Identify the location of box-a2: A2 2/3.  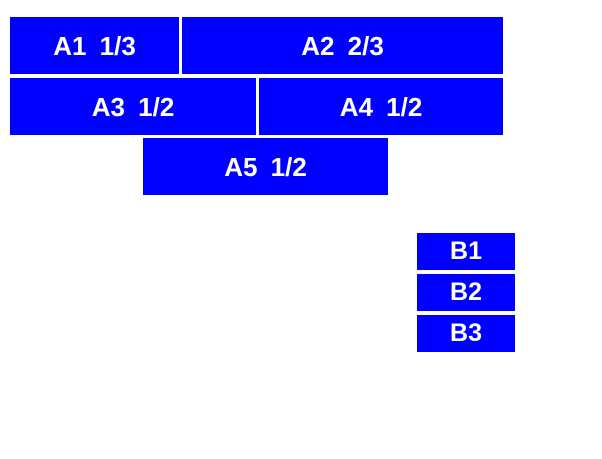
(342, 45).